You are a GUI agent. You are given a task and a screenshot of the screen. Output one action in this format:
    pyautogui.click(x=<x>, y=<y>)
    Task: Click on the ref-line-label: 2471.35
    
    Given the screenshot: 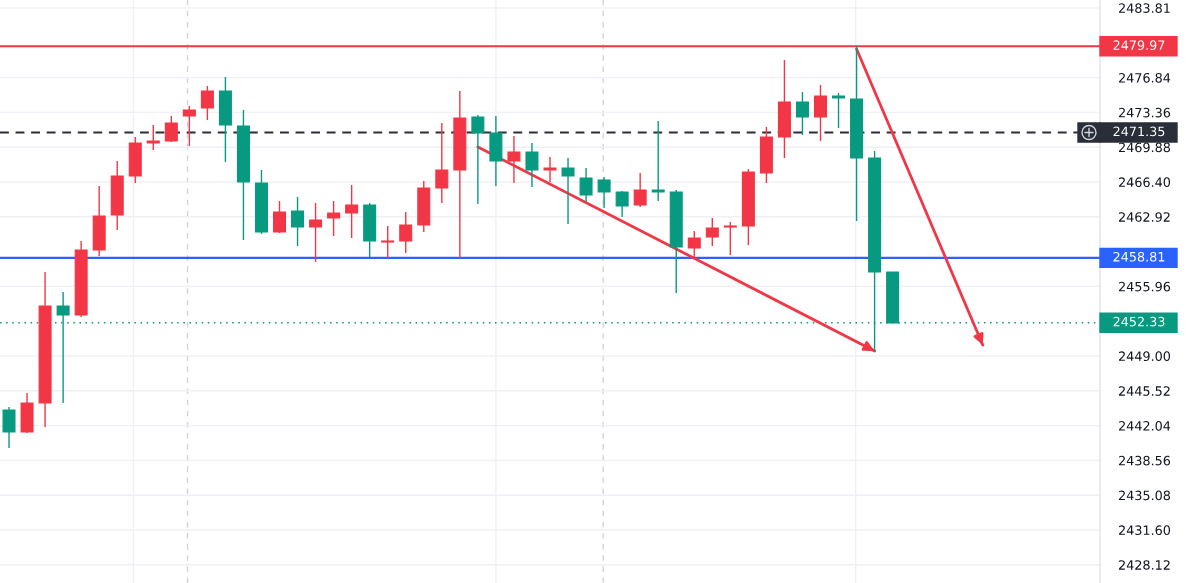 What is the action you would take?
    pyautogui.click(x=1139, y=131)
    